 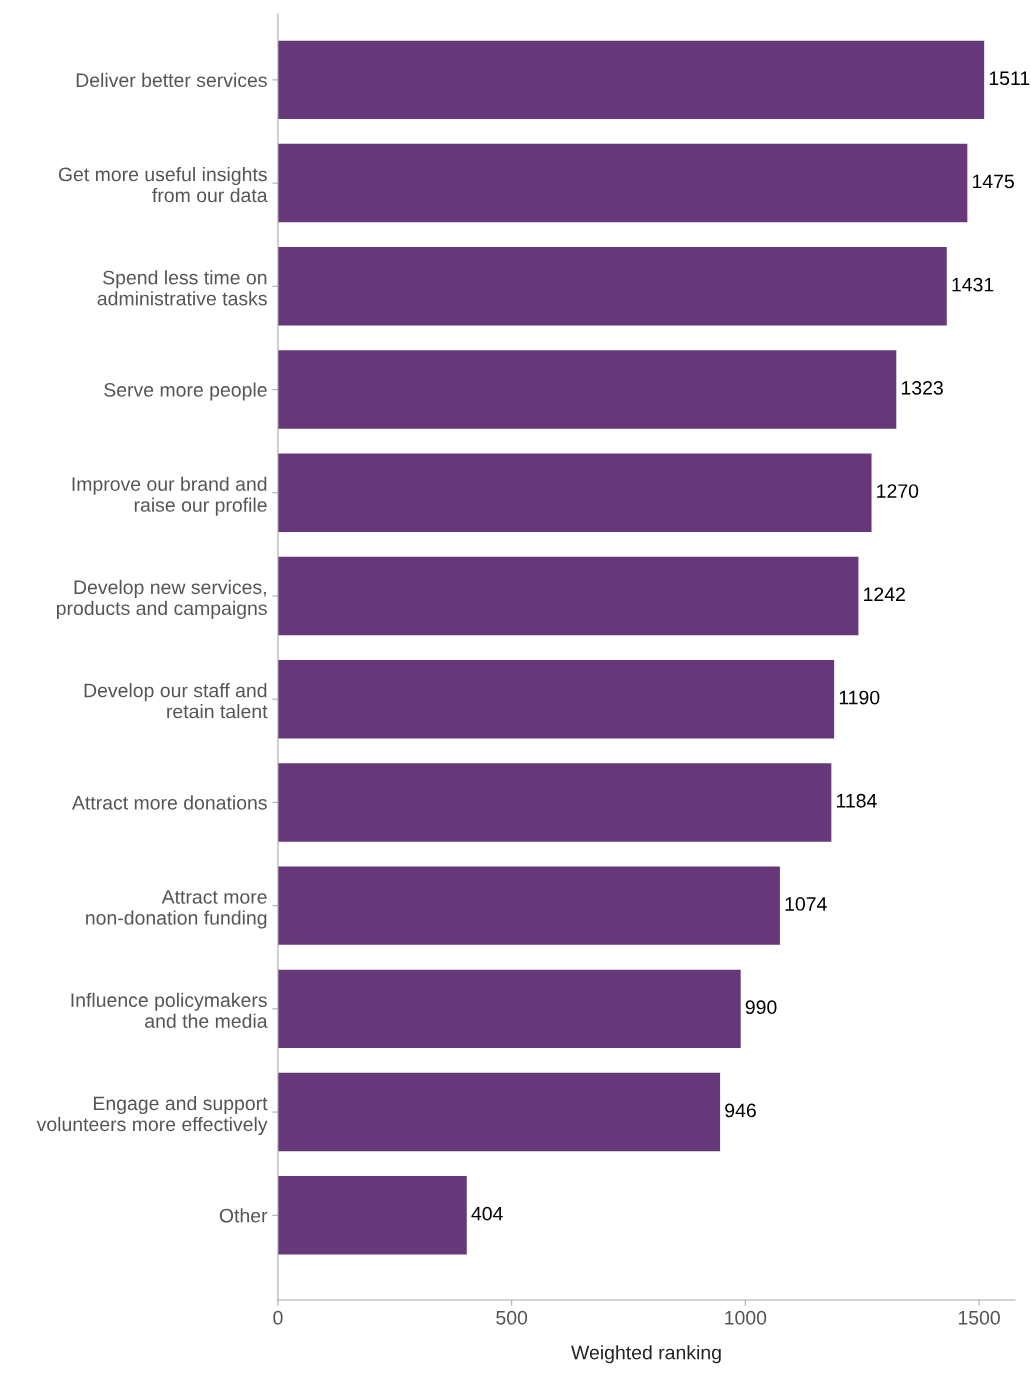 I want to click on y-tick-label: Serve more people, so click(x=185, y=391).